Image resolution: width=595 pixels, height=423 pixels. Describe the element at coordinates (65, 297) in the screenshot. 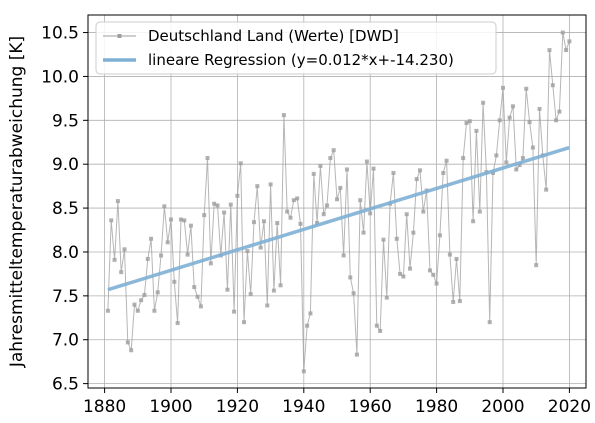

I see `y-tick-label: 7.5` at that location.